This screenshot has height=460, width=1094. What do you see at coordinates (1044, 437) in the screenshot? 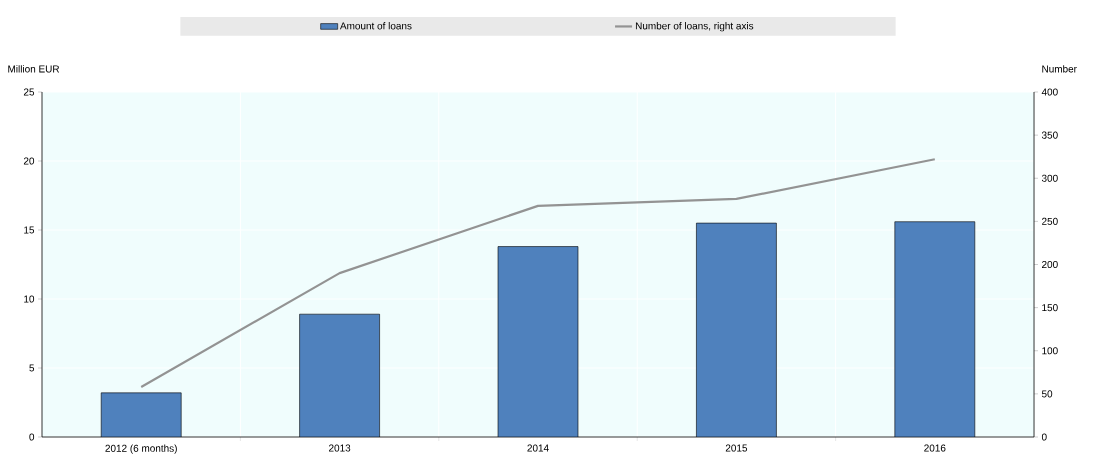
I see `y2-tick-label: 0` at bounding box center [1044, 437].